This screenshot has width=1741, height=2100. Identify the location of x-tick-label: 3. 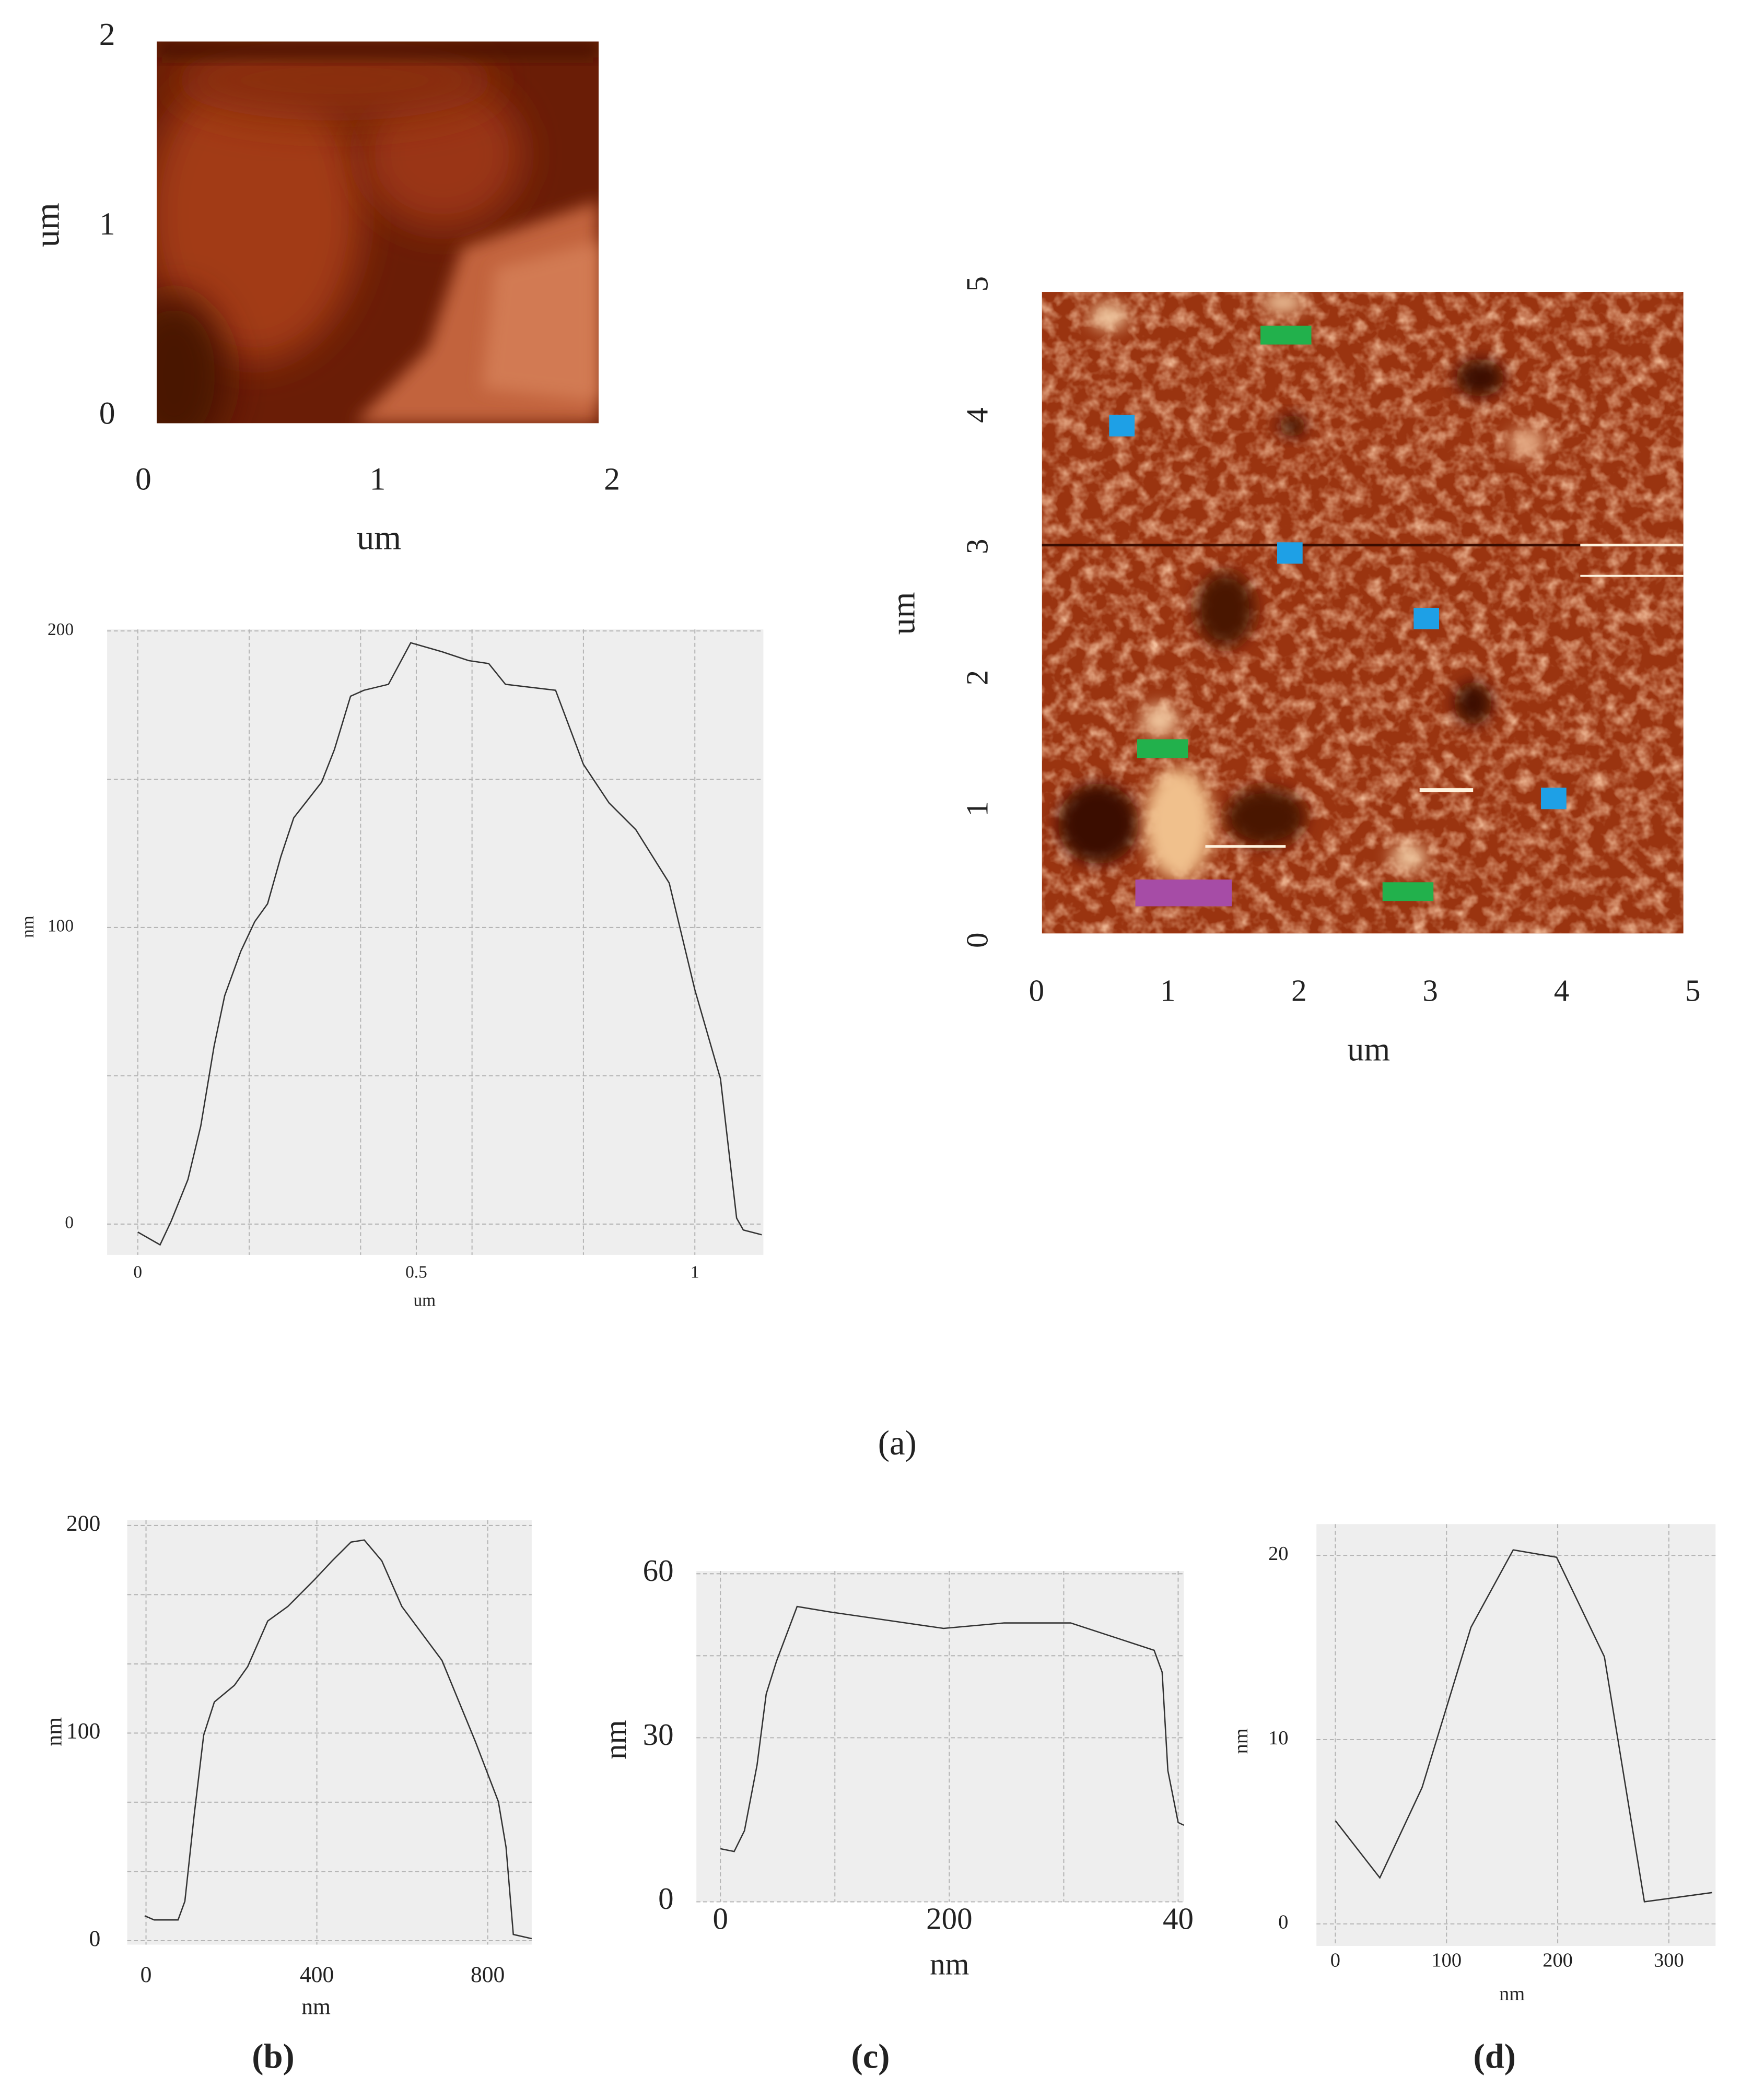
(1430, 990).